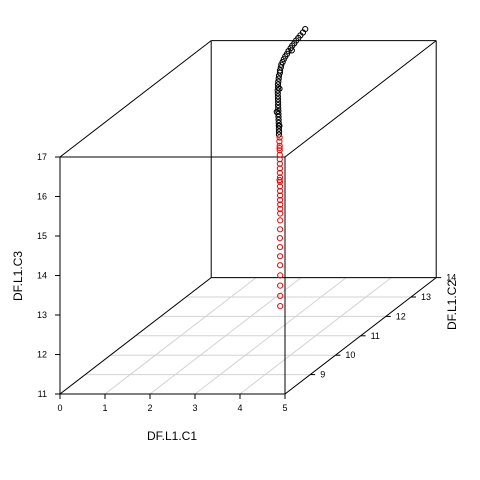  What do you see at coordinates (42, 197) in the screenshot?
I see `z-tick-label: 16` at bounding box center [42, 197].